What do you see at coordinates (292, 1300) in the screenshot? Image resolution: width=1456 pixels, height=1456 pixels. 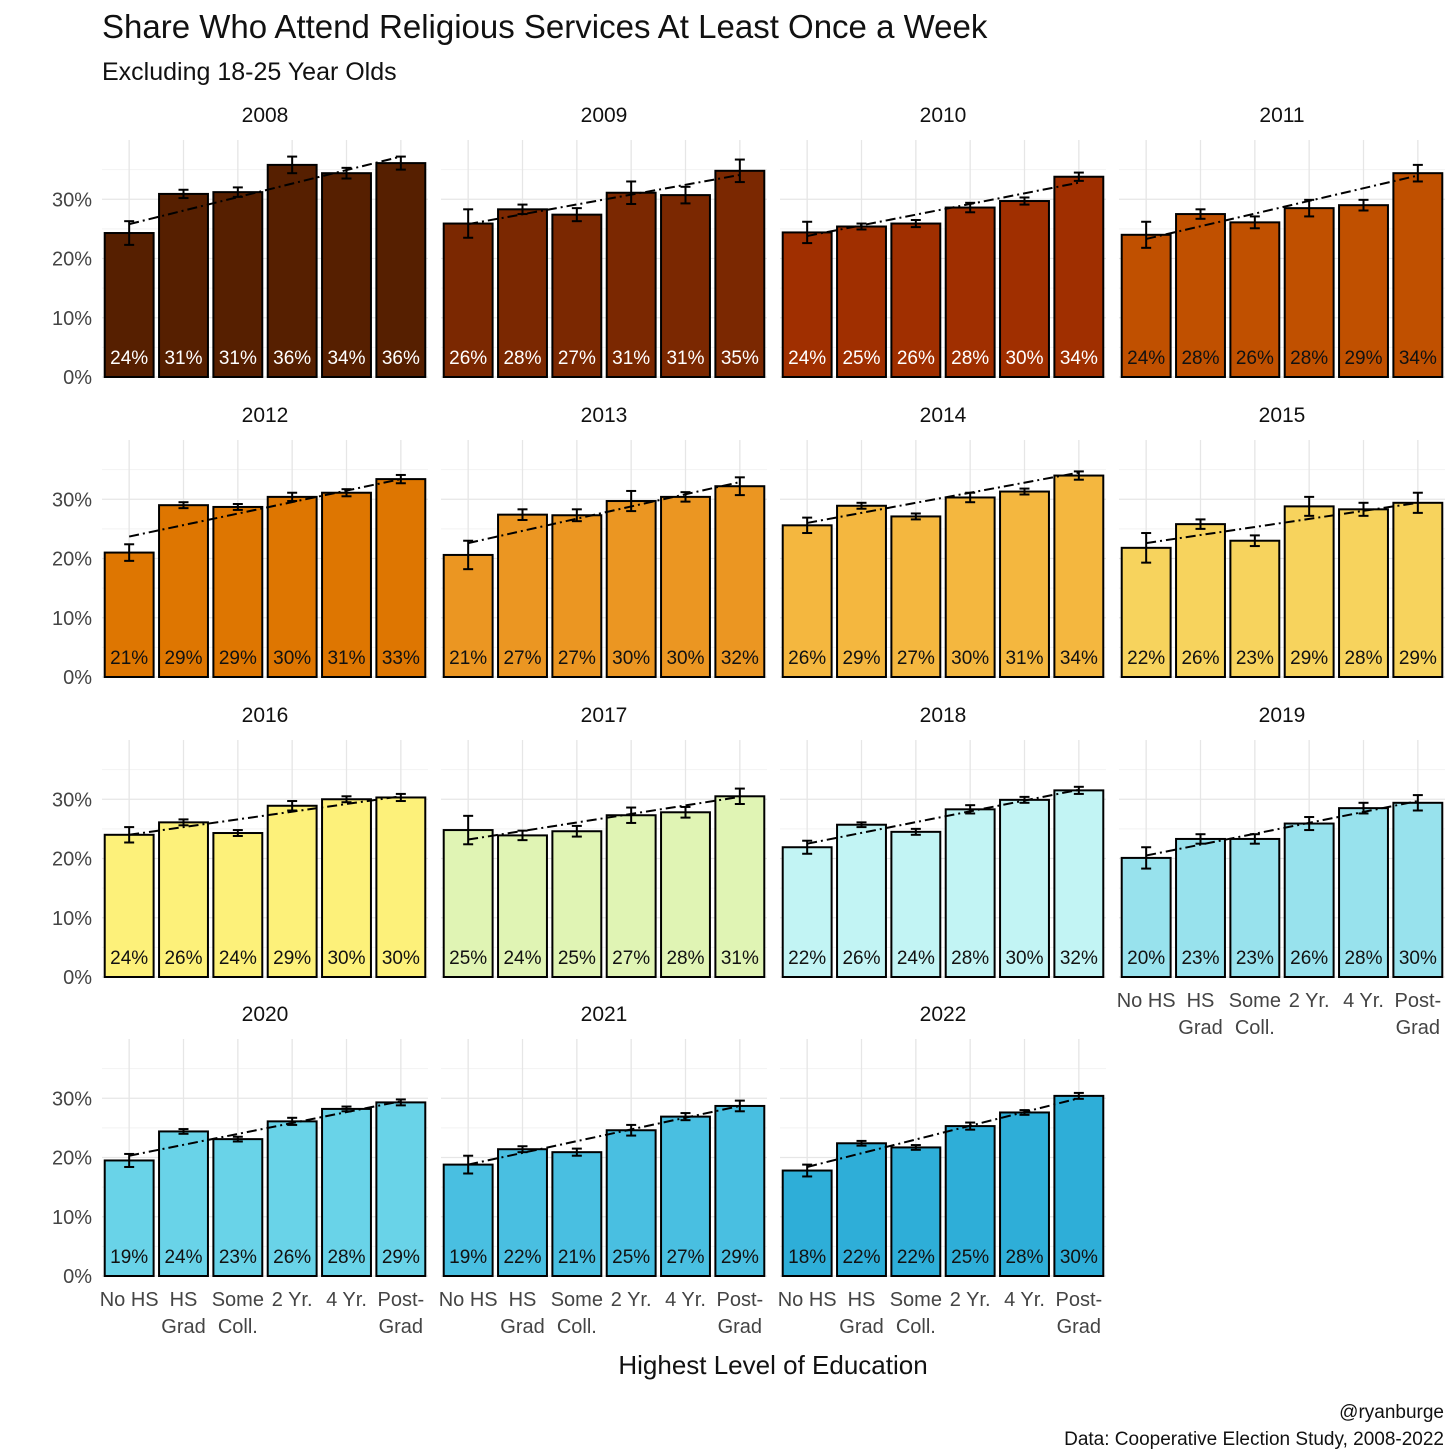 I see `x-tick-label: 2 Yr.` at bounding box center [292, 1300].